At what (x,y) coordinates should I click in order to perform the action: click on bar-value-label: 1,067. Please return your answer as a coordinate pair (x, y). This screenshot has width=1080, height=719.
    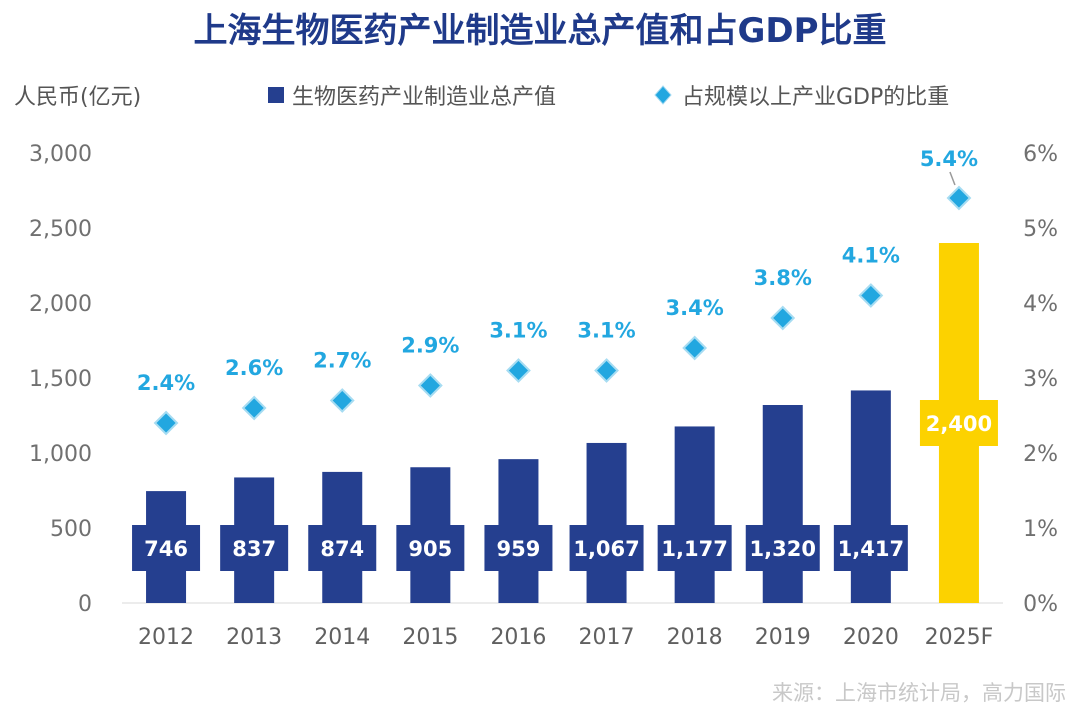
    Looking at the image, I should click on (606, 549).